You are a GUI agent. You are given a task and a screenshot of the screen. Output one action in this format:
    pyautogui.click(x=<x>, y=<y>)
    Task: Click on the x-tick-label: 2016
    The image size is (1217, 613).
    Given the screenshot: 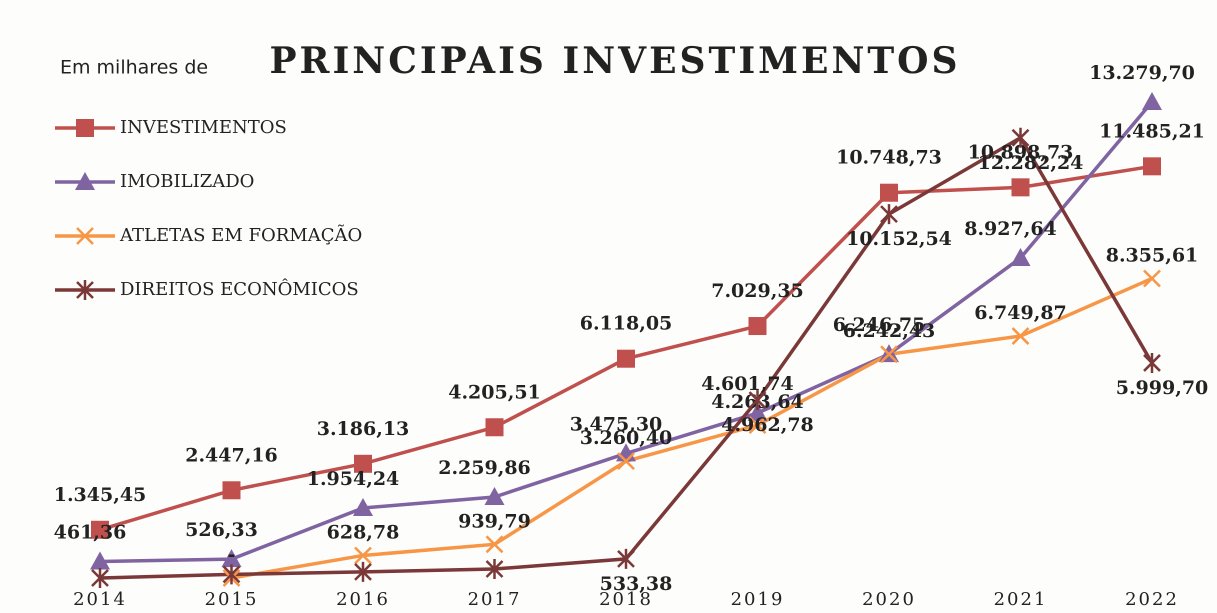 What is the action you would take?
    pyautogui.click(x=363, y=599)
    